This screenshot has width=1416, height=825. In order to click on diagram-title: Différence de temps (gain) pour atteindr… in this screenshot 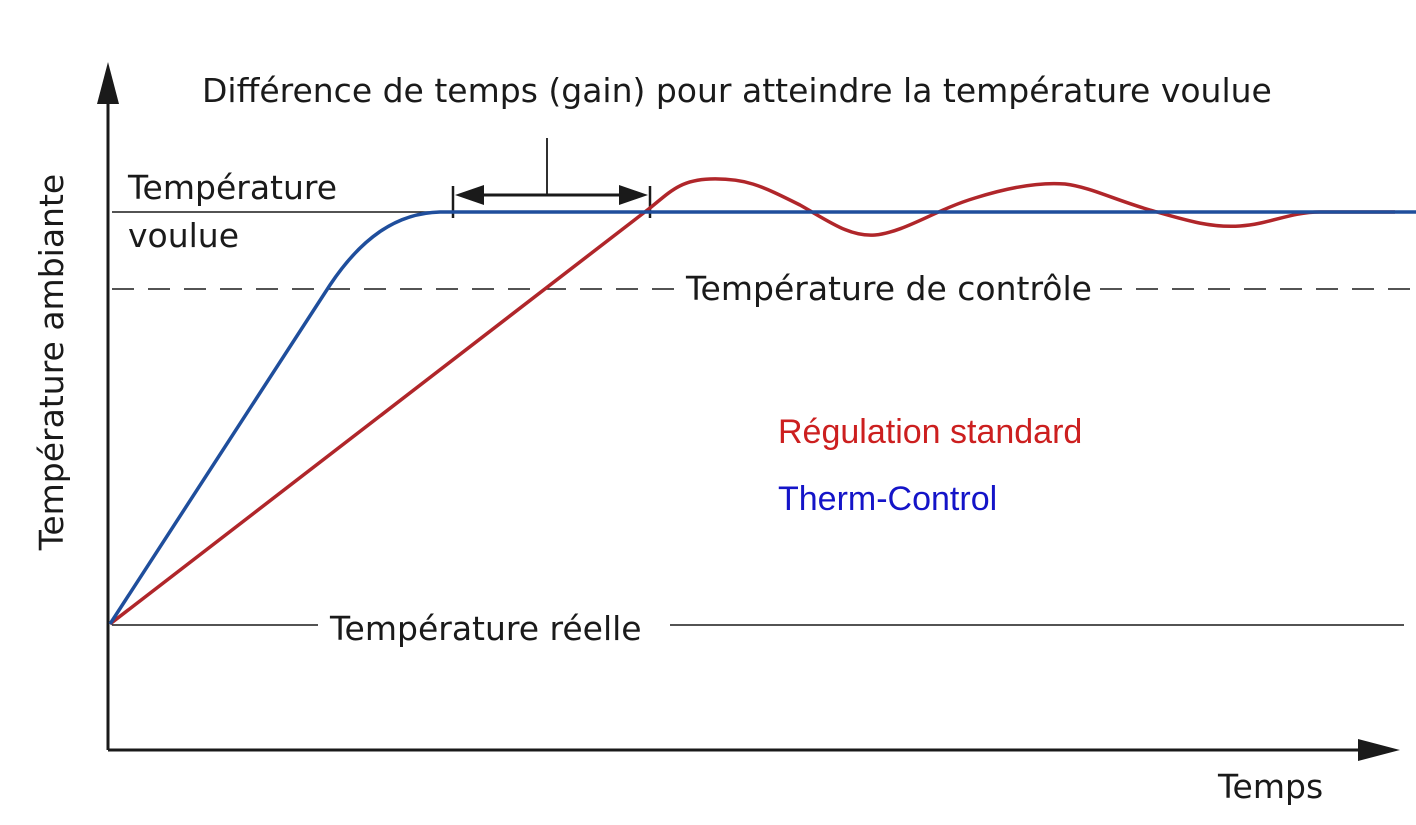, I will do `click(737, 90)`.